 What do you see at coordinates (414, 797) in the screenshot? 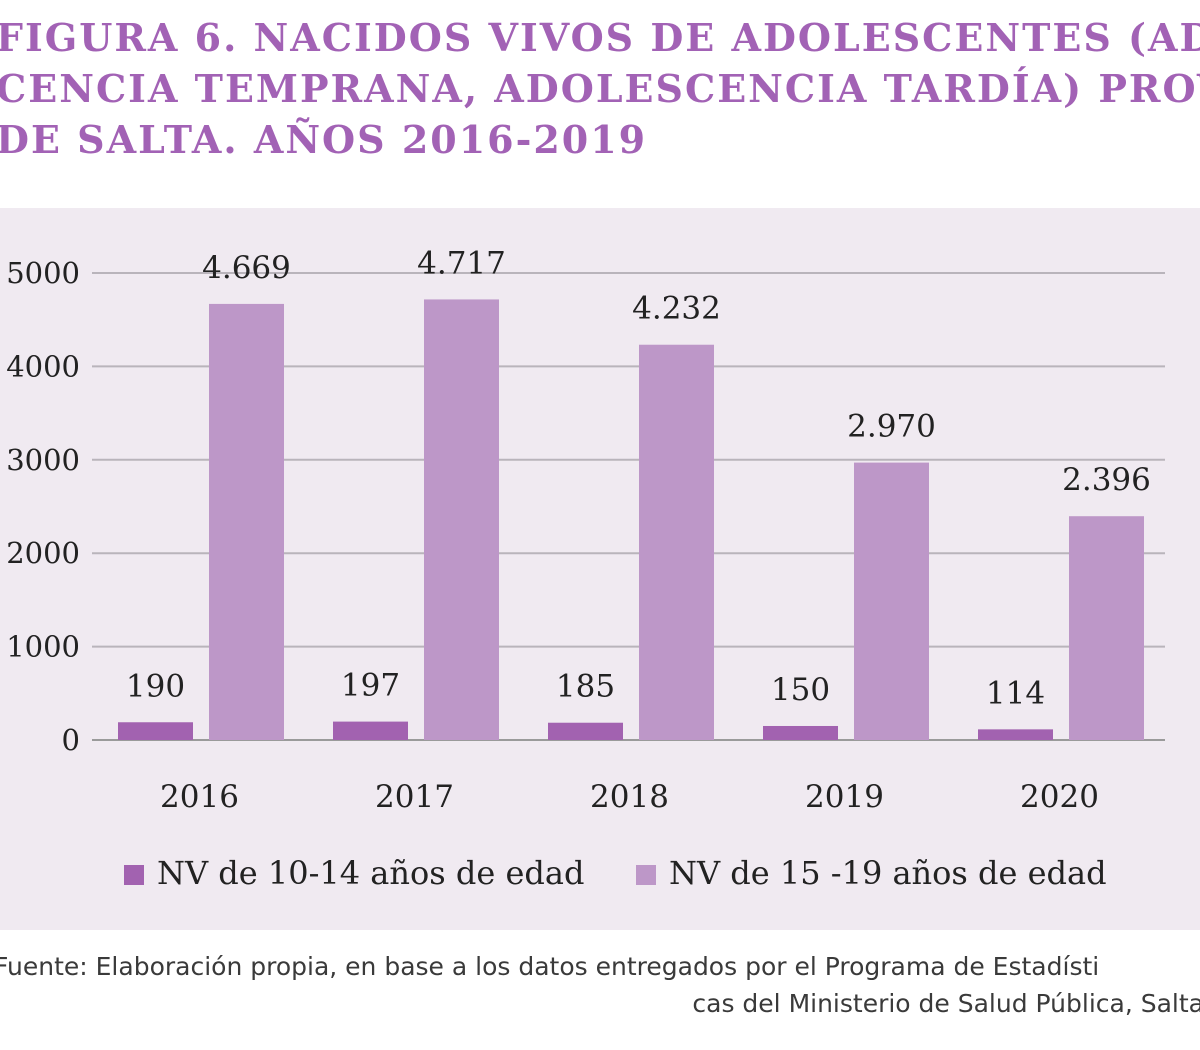
I see `x-tick-label: 2017` at bounding box center [414, 797].